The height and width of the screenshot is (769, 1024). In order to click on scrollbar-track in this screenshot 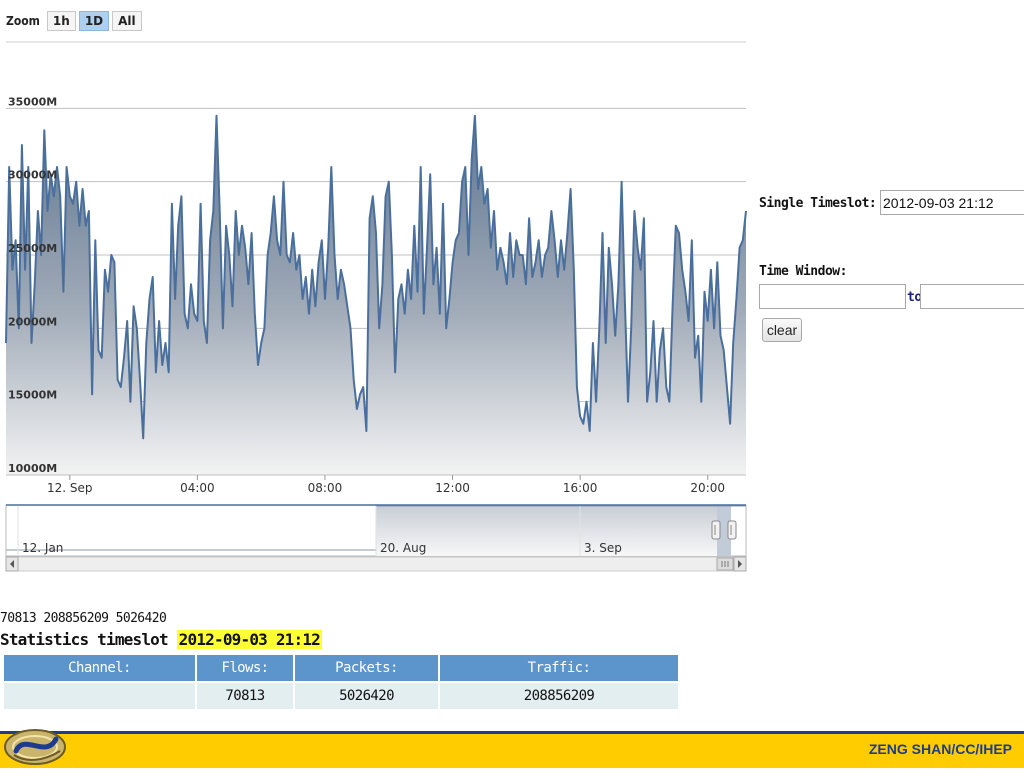, I will do `click(376, 564)`.